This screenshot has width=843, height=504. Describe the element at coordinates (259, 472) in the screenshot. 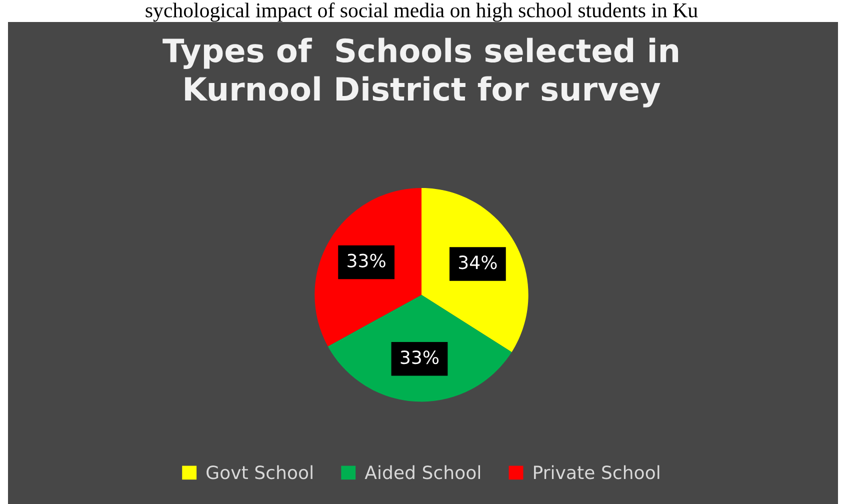

I see `legend-label: Govt School` at that location.